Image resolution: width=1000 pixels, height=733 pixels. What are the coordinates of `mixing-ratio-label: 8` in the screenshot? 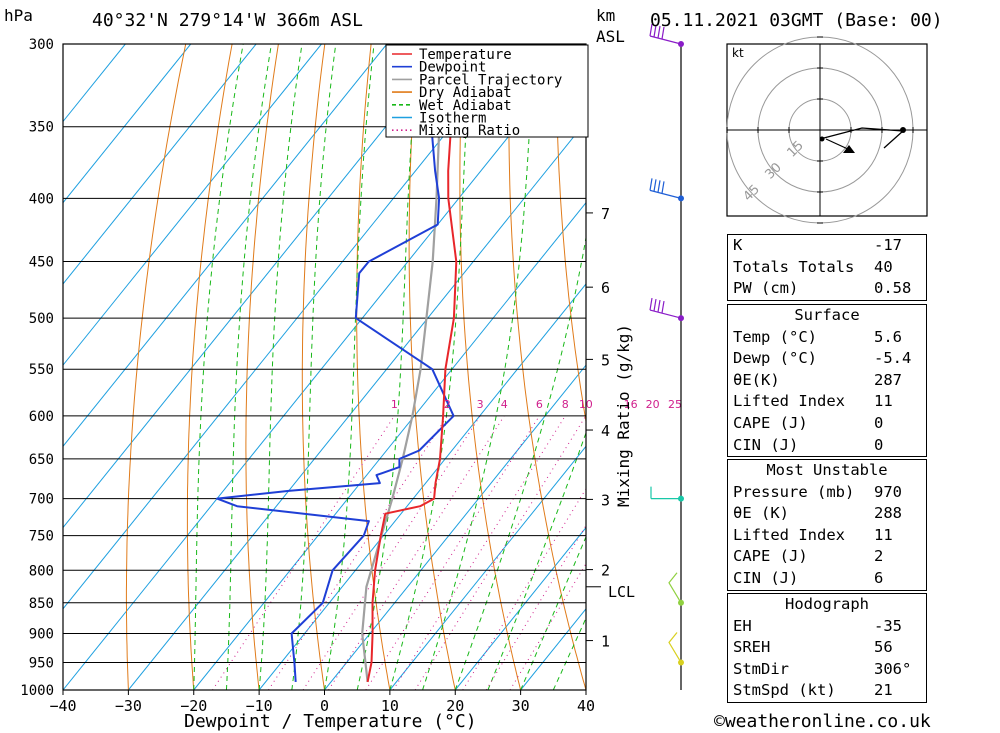 It's located at (565, 404).